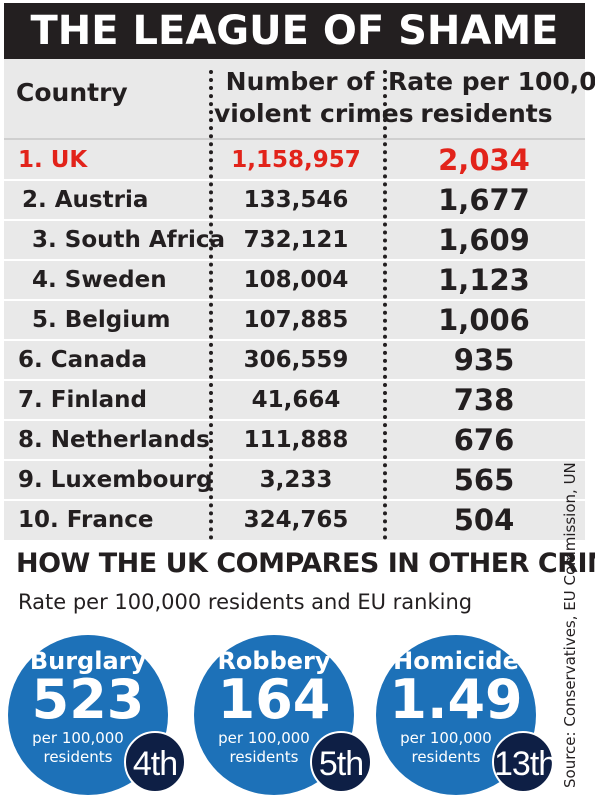  Describe the element at coordinates (155, 762) in the screenshot. I see `stat-rank-badge: 4th` at that location.